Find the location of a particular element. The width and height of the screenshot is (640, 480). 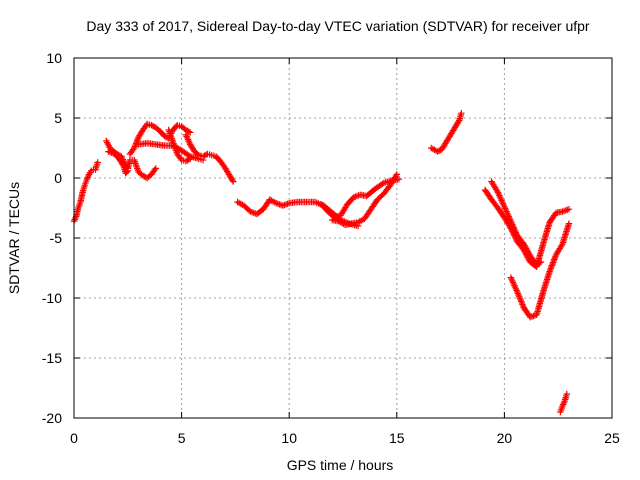

x-tick-label: 15 is located at coordinates (397, 438).